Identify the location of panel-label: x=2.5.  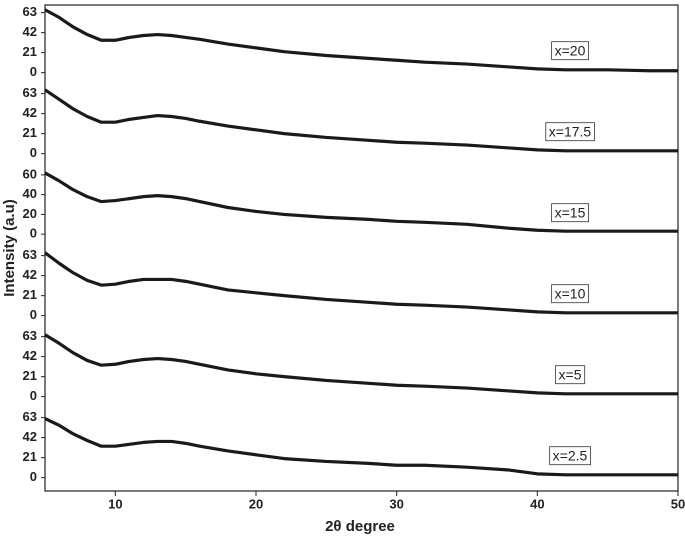
(570, 456).